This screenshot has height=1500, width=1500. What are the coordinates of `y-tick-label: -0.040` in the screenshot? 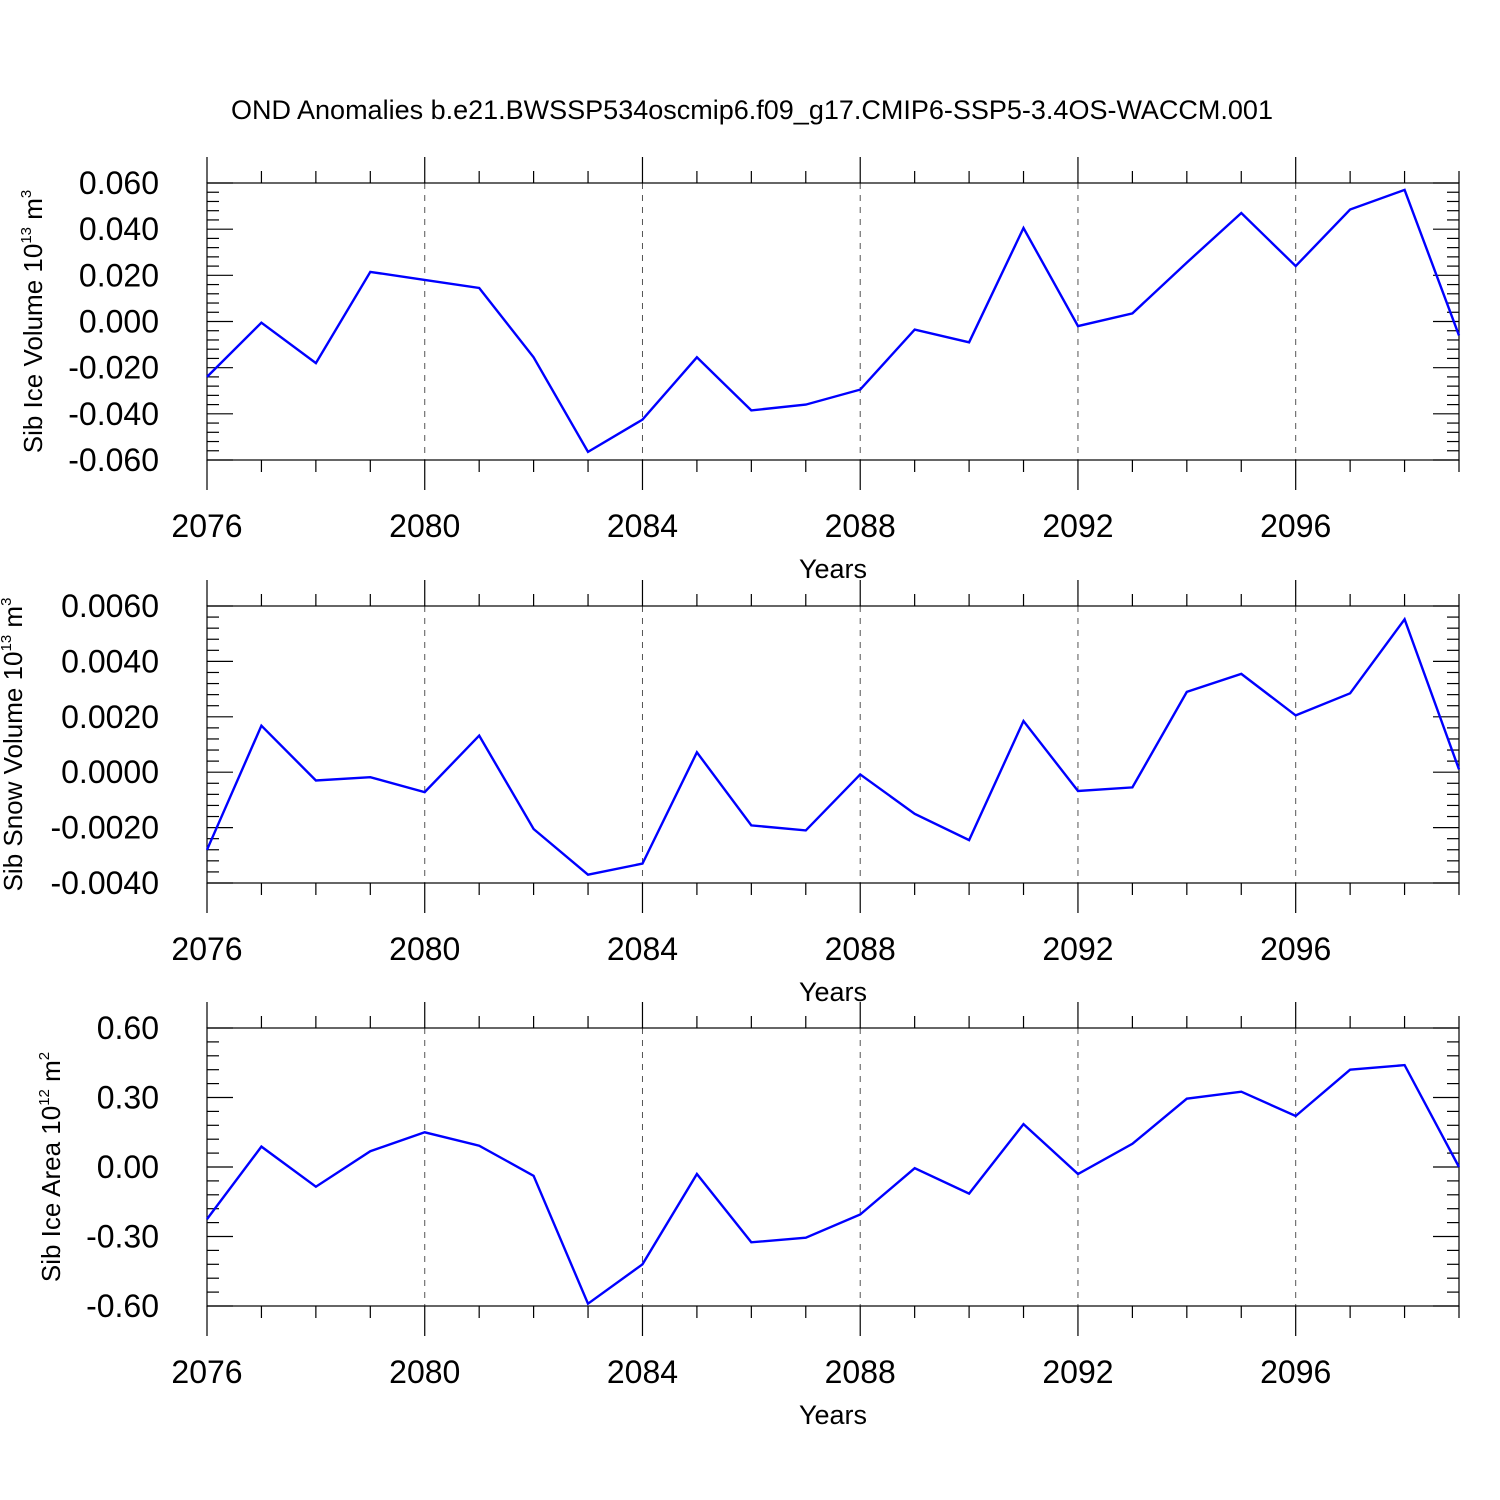 It's located at (113, 414).